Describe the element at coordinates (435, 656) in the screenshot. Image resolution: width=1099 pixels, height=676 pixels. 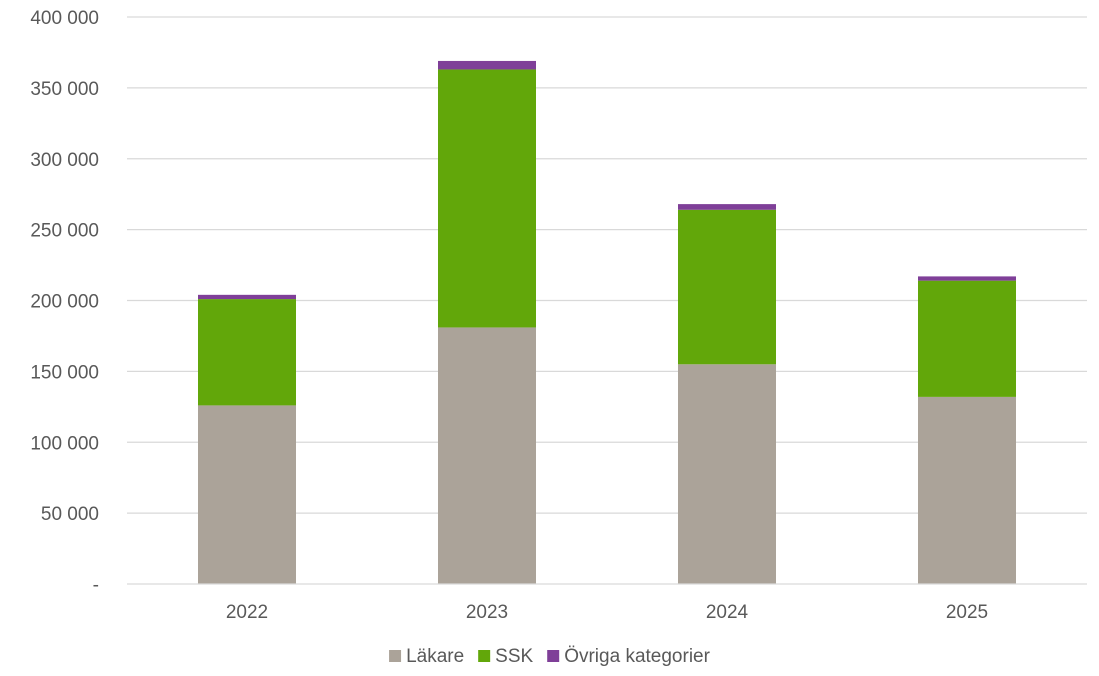
I see `legend-label: Läkare` at that location.